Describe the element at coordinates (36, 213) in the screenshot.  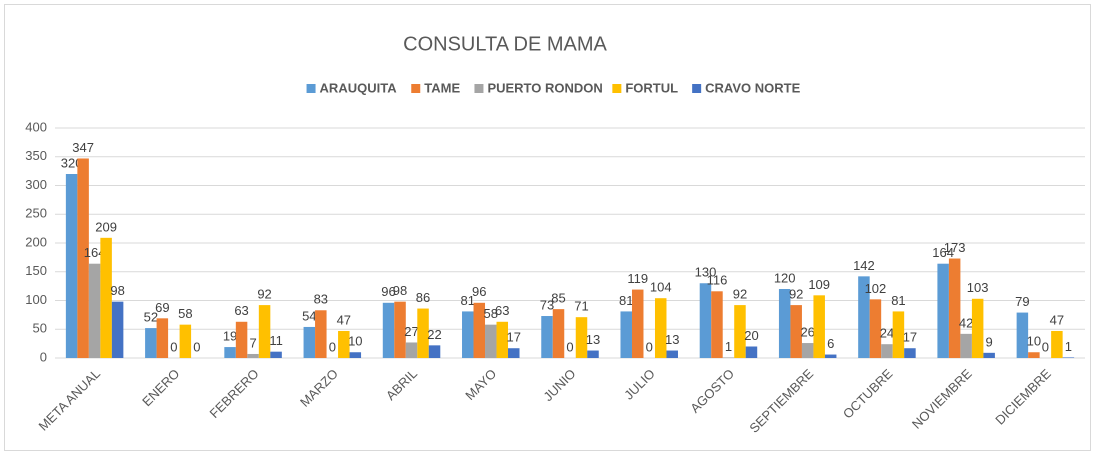
I see `y-tick-label: 250` at that location.